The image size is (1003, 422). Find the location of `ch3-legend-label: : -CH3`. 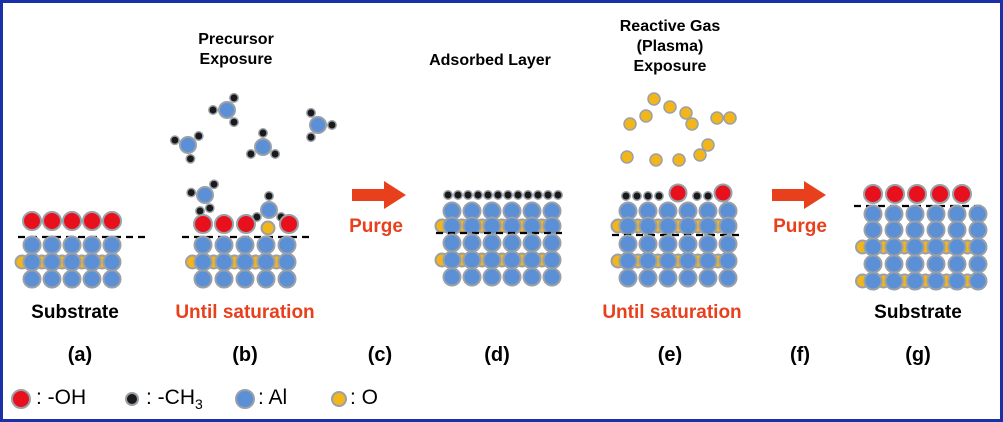

ch3-legend-label: : -CH3 is located at coordinates (174, 399).